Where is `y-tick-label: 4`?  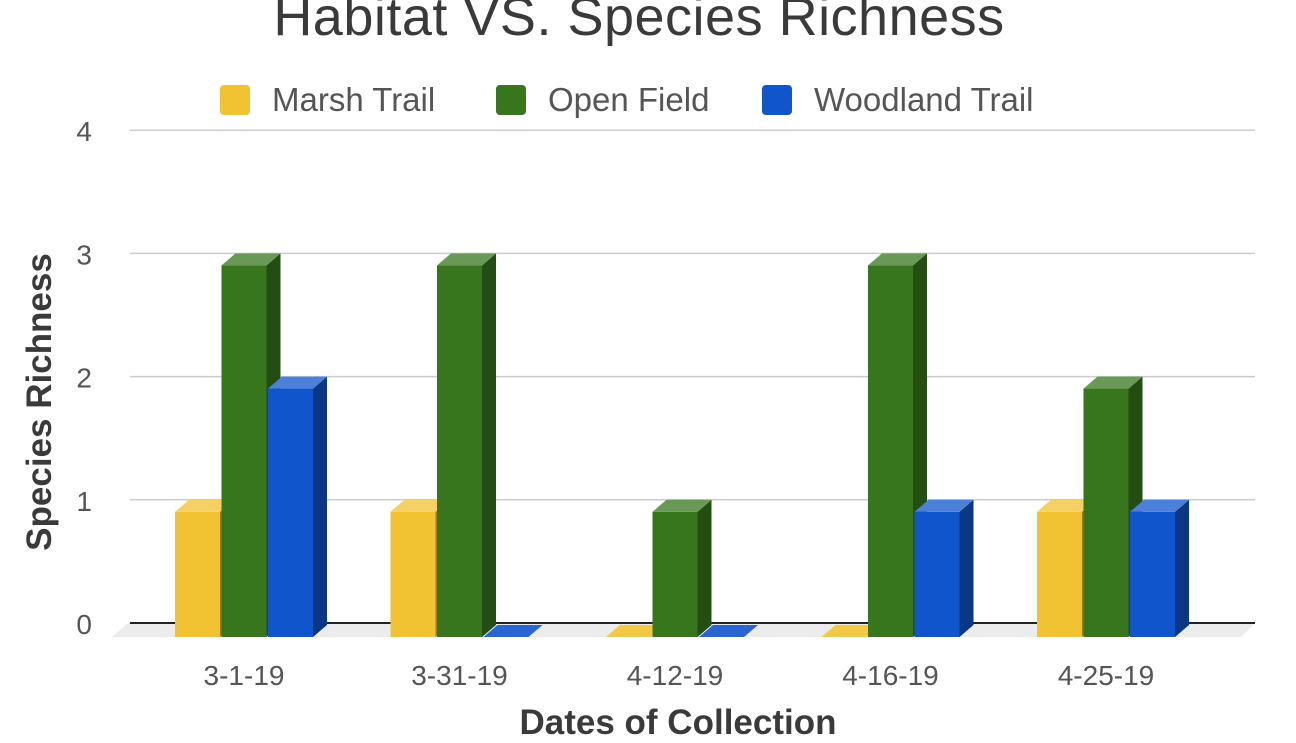
y-tick-label: 4 is located at coordinates (84, 131).